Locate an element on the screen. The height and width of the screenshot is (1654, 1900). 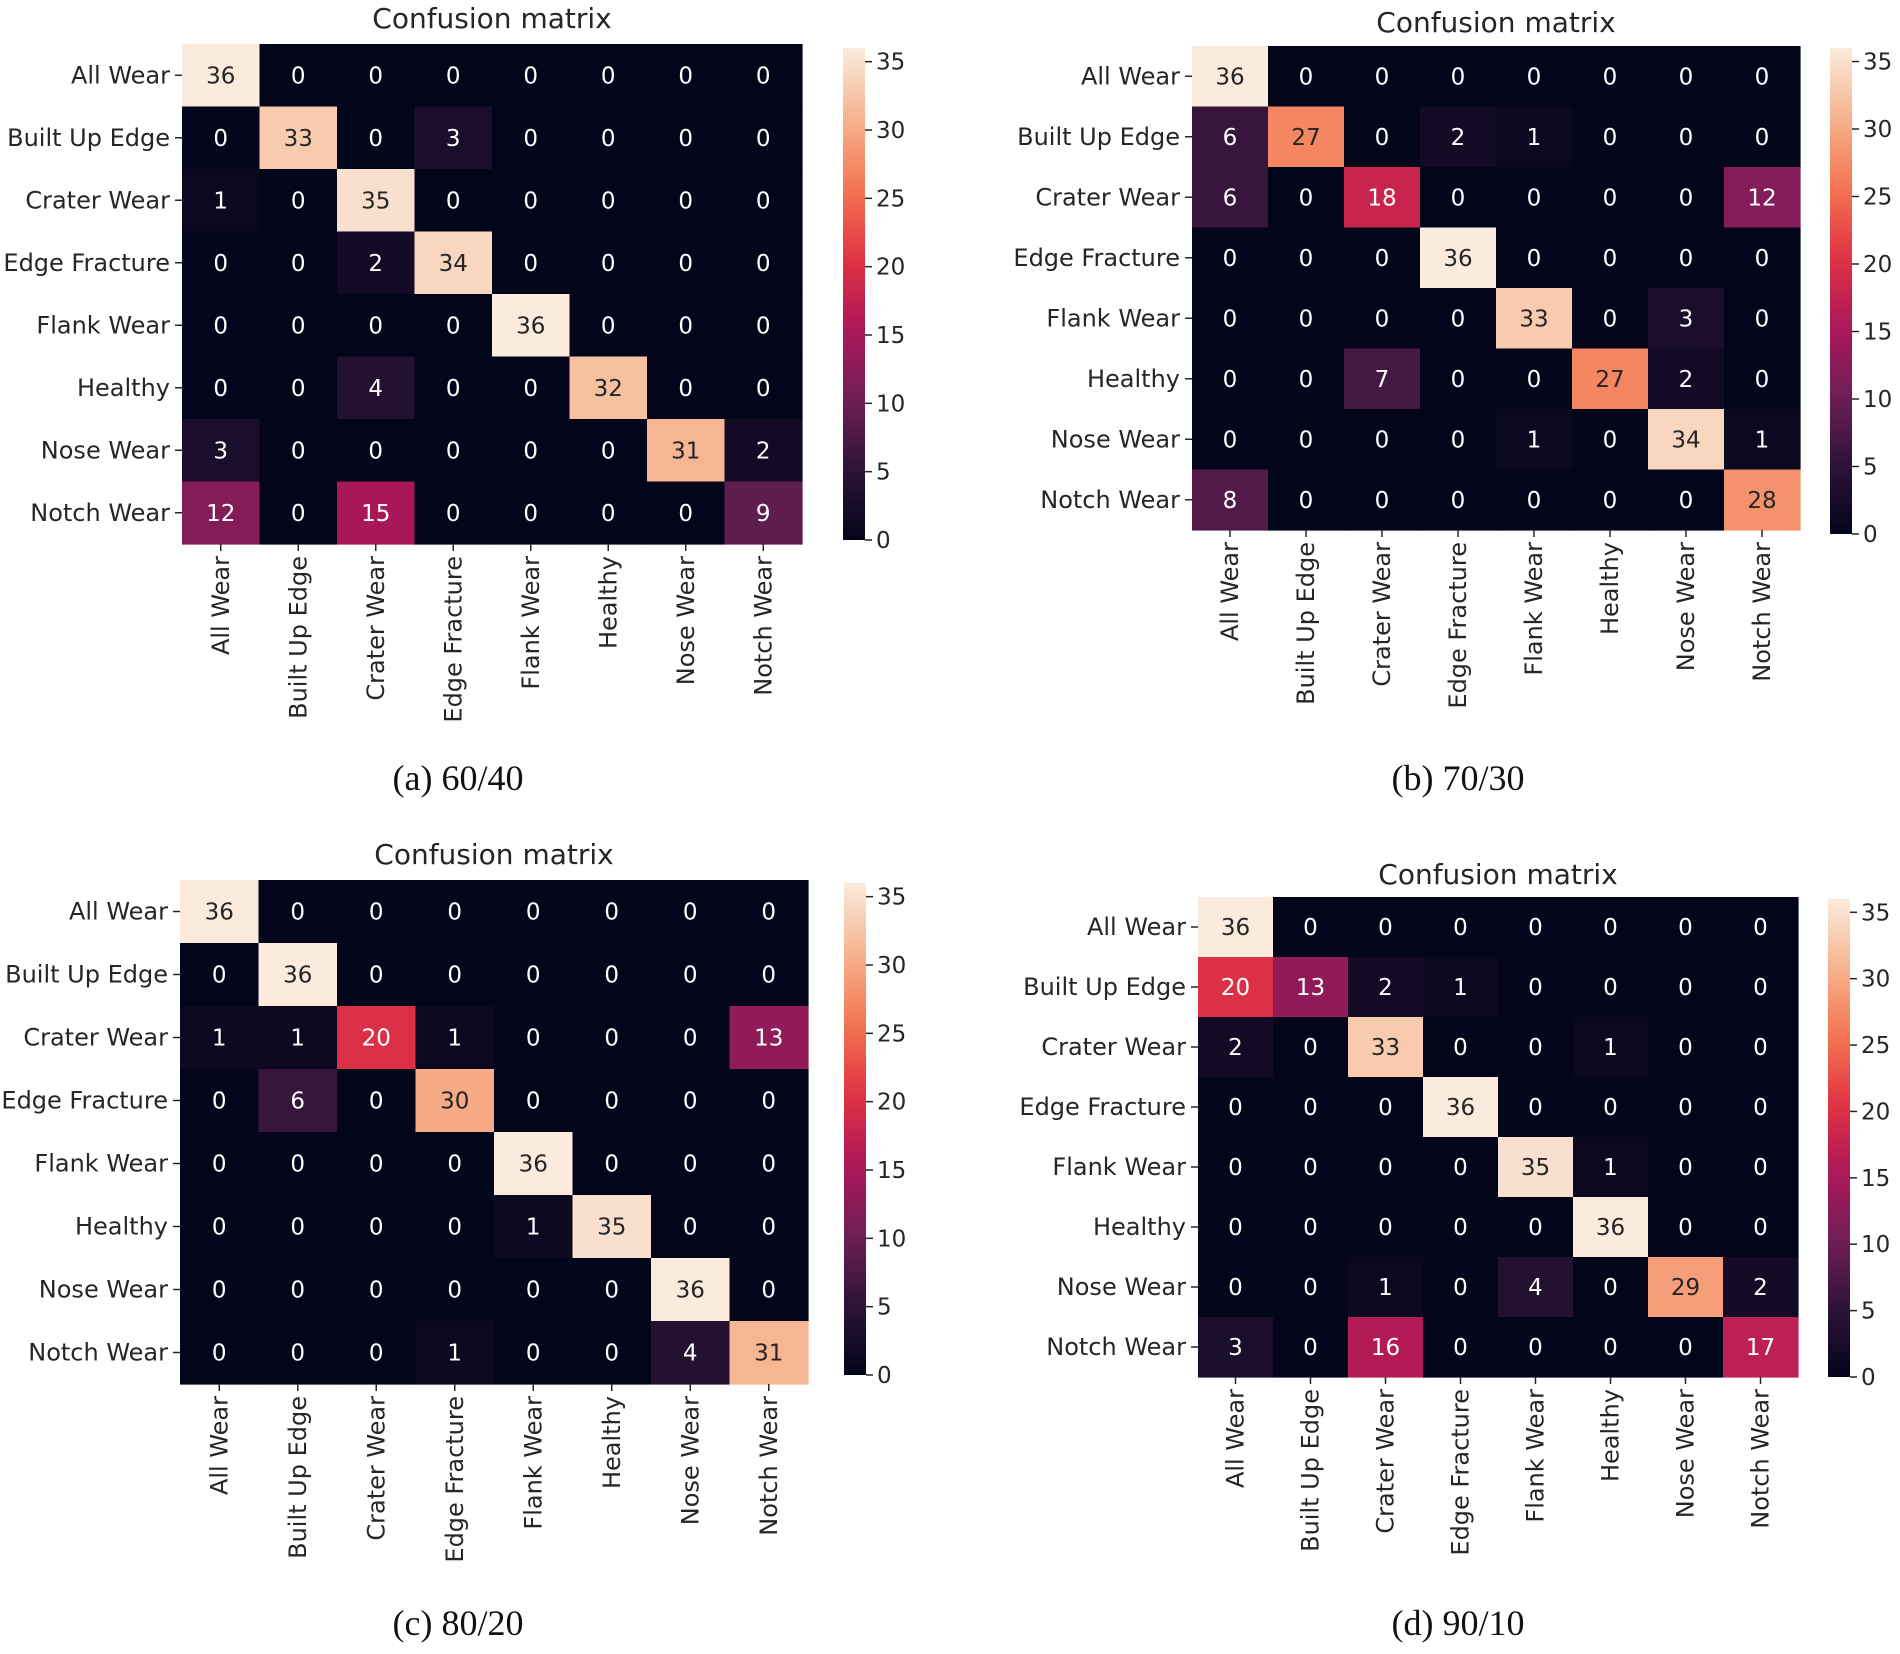
y-tick-label-edge-fracture: Edge Fracture is located at coordinates (84, 1101).